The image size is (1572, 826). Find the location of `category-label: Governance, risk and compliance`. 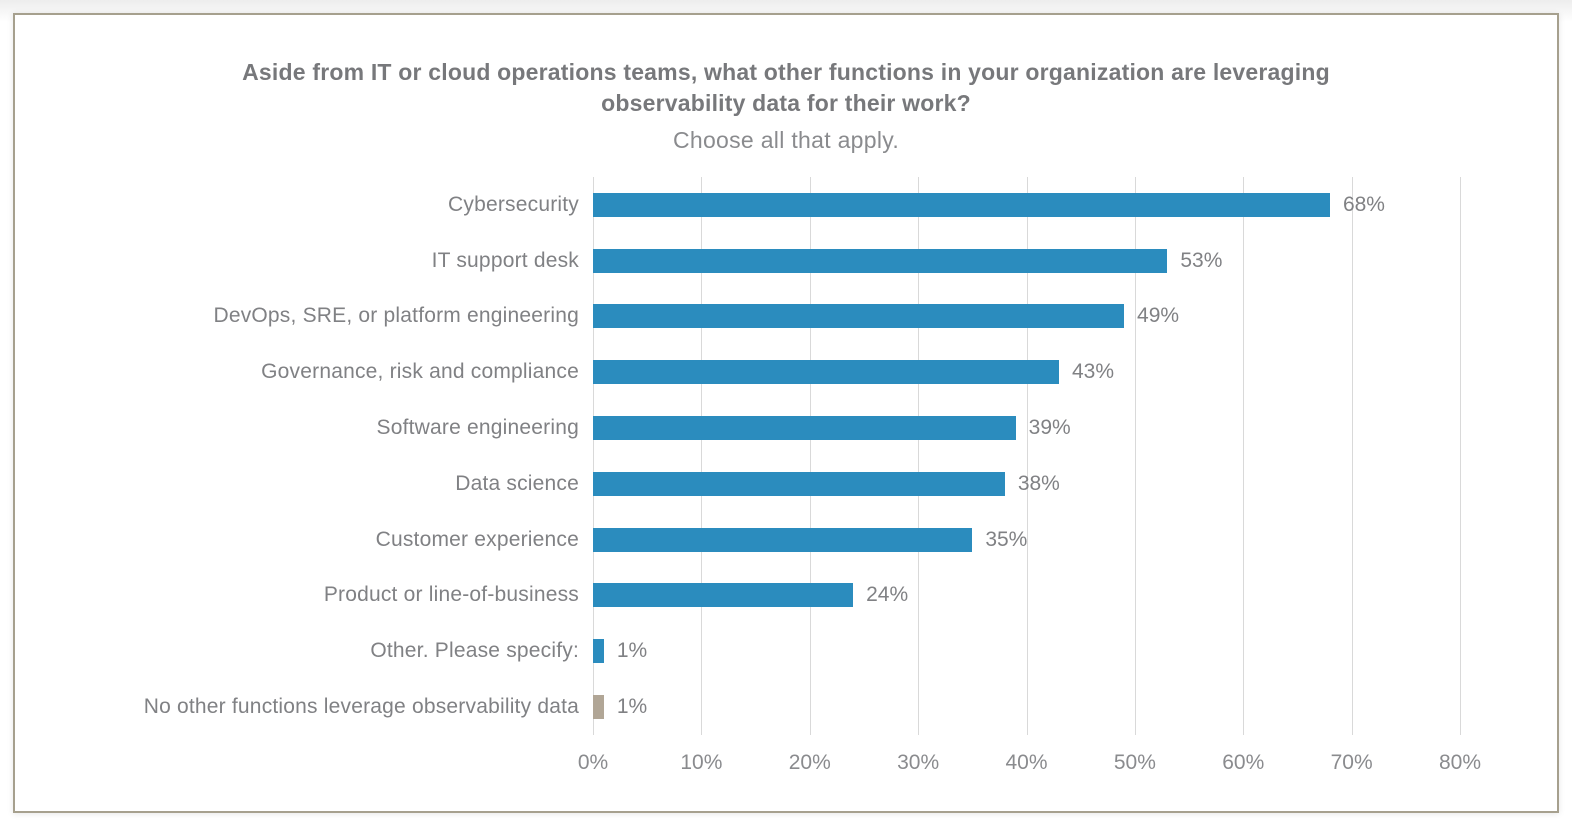

category-label: Governance, risk and compliance is located at coordinates (420, 372).